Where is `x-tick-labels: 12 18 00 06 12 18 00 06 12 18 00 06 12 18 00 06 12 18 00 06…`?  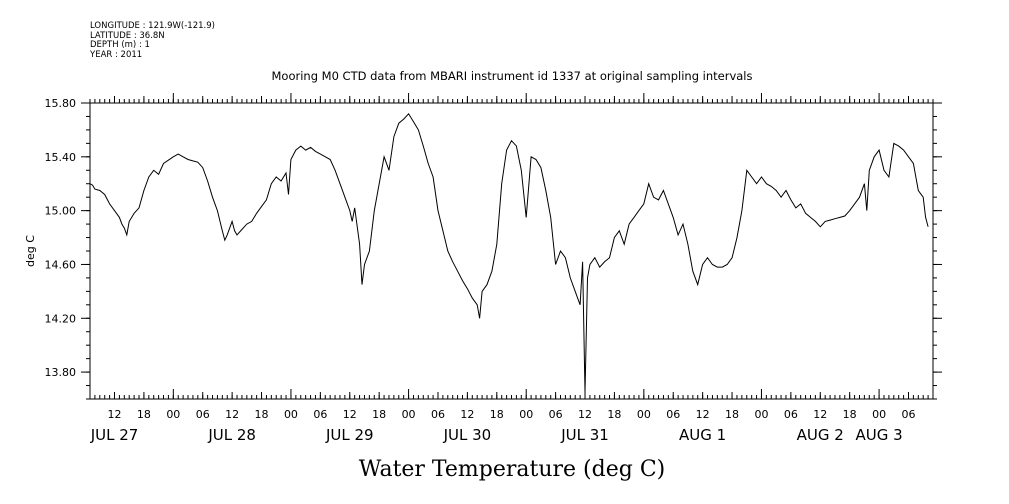 x-tick-labels: 12 18 00 06 12 18 00 06 12 18 00 06 12 18 00 06 12 18 00 06… is located at coordinates (503, 426).